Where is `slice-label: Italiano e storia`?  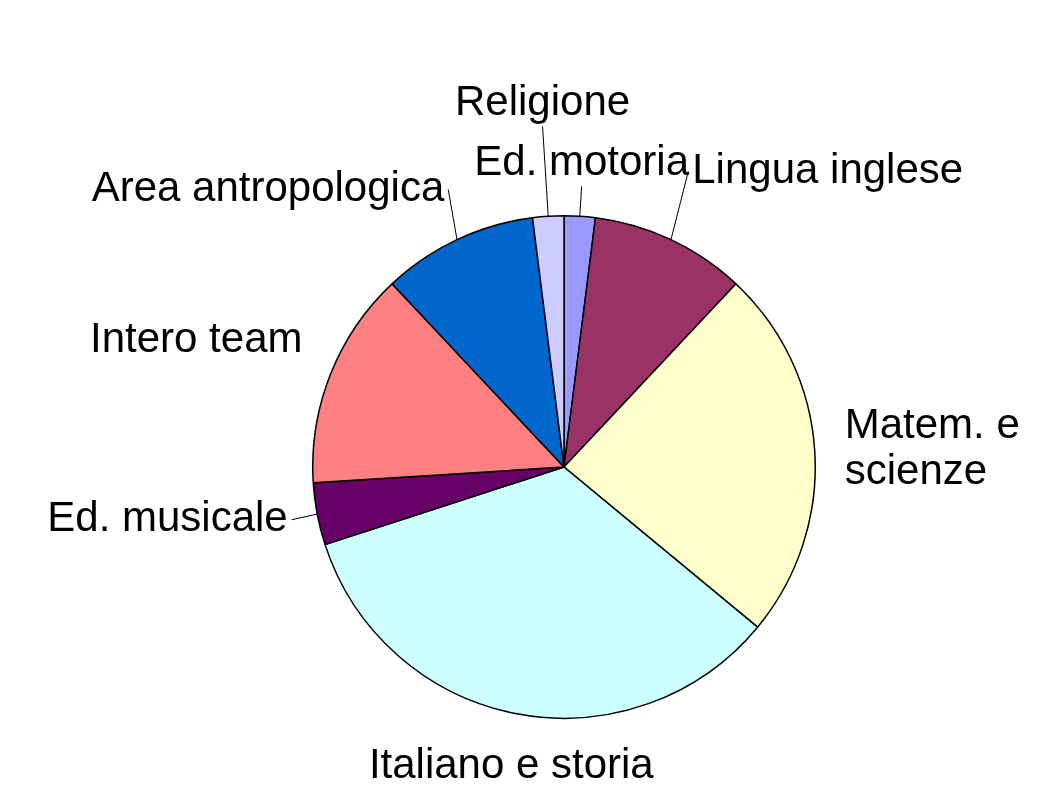 slice-label: Italiano e storia is located at coordinates (511, 763).